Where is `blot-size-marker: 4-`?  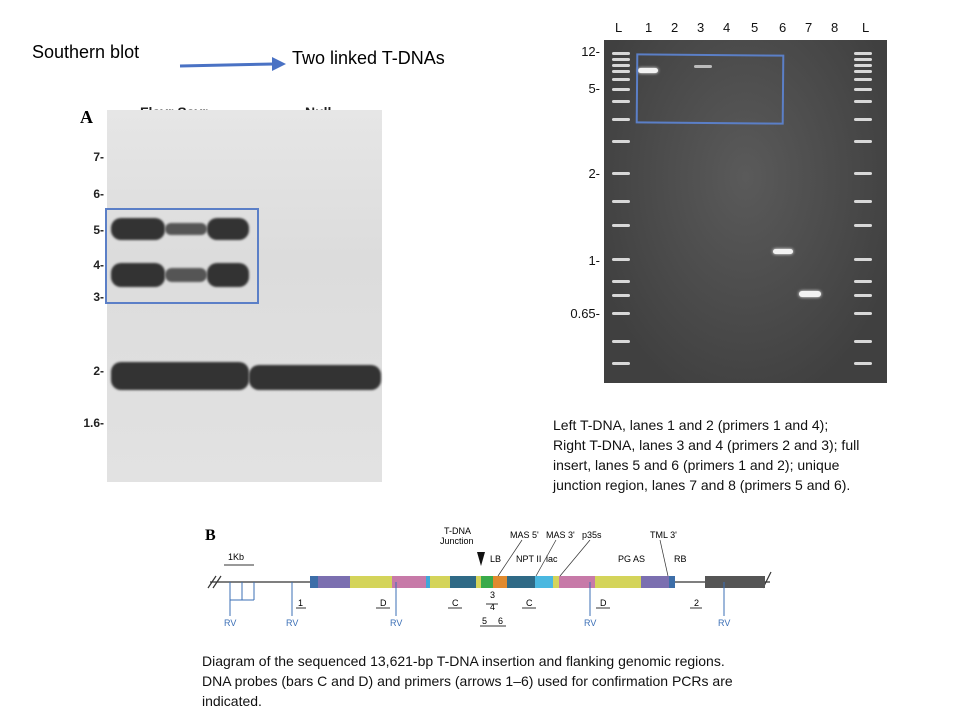 blot-size-marker: 4- is located at coordinates (98, 265).